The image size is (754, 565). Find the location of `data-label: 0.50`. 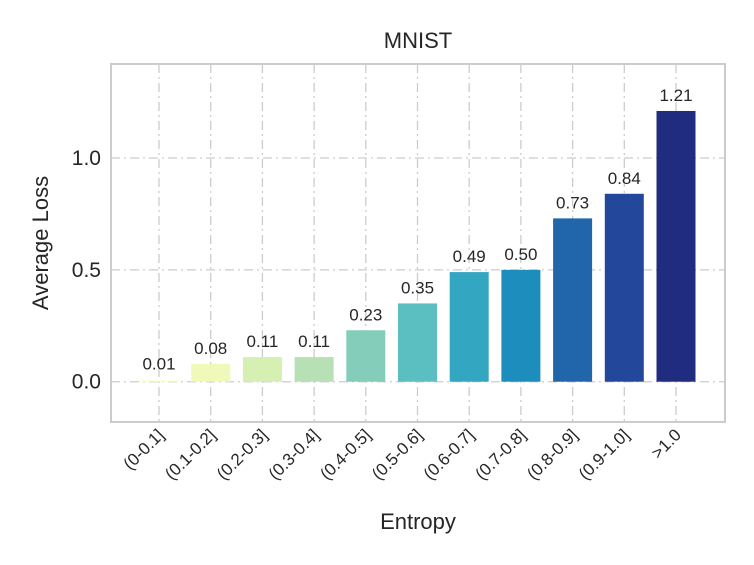

data-label: 0.50 is located at coordinates (520, 254).